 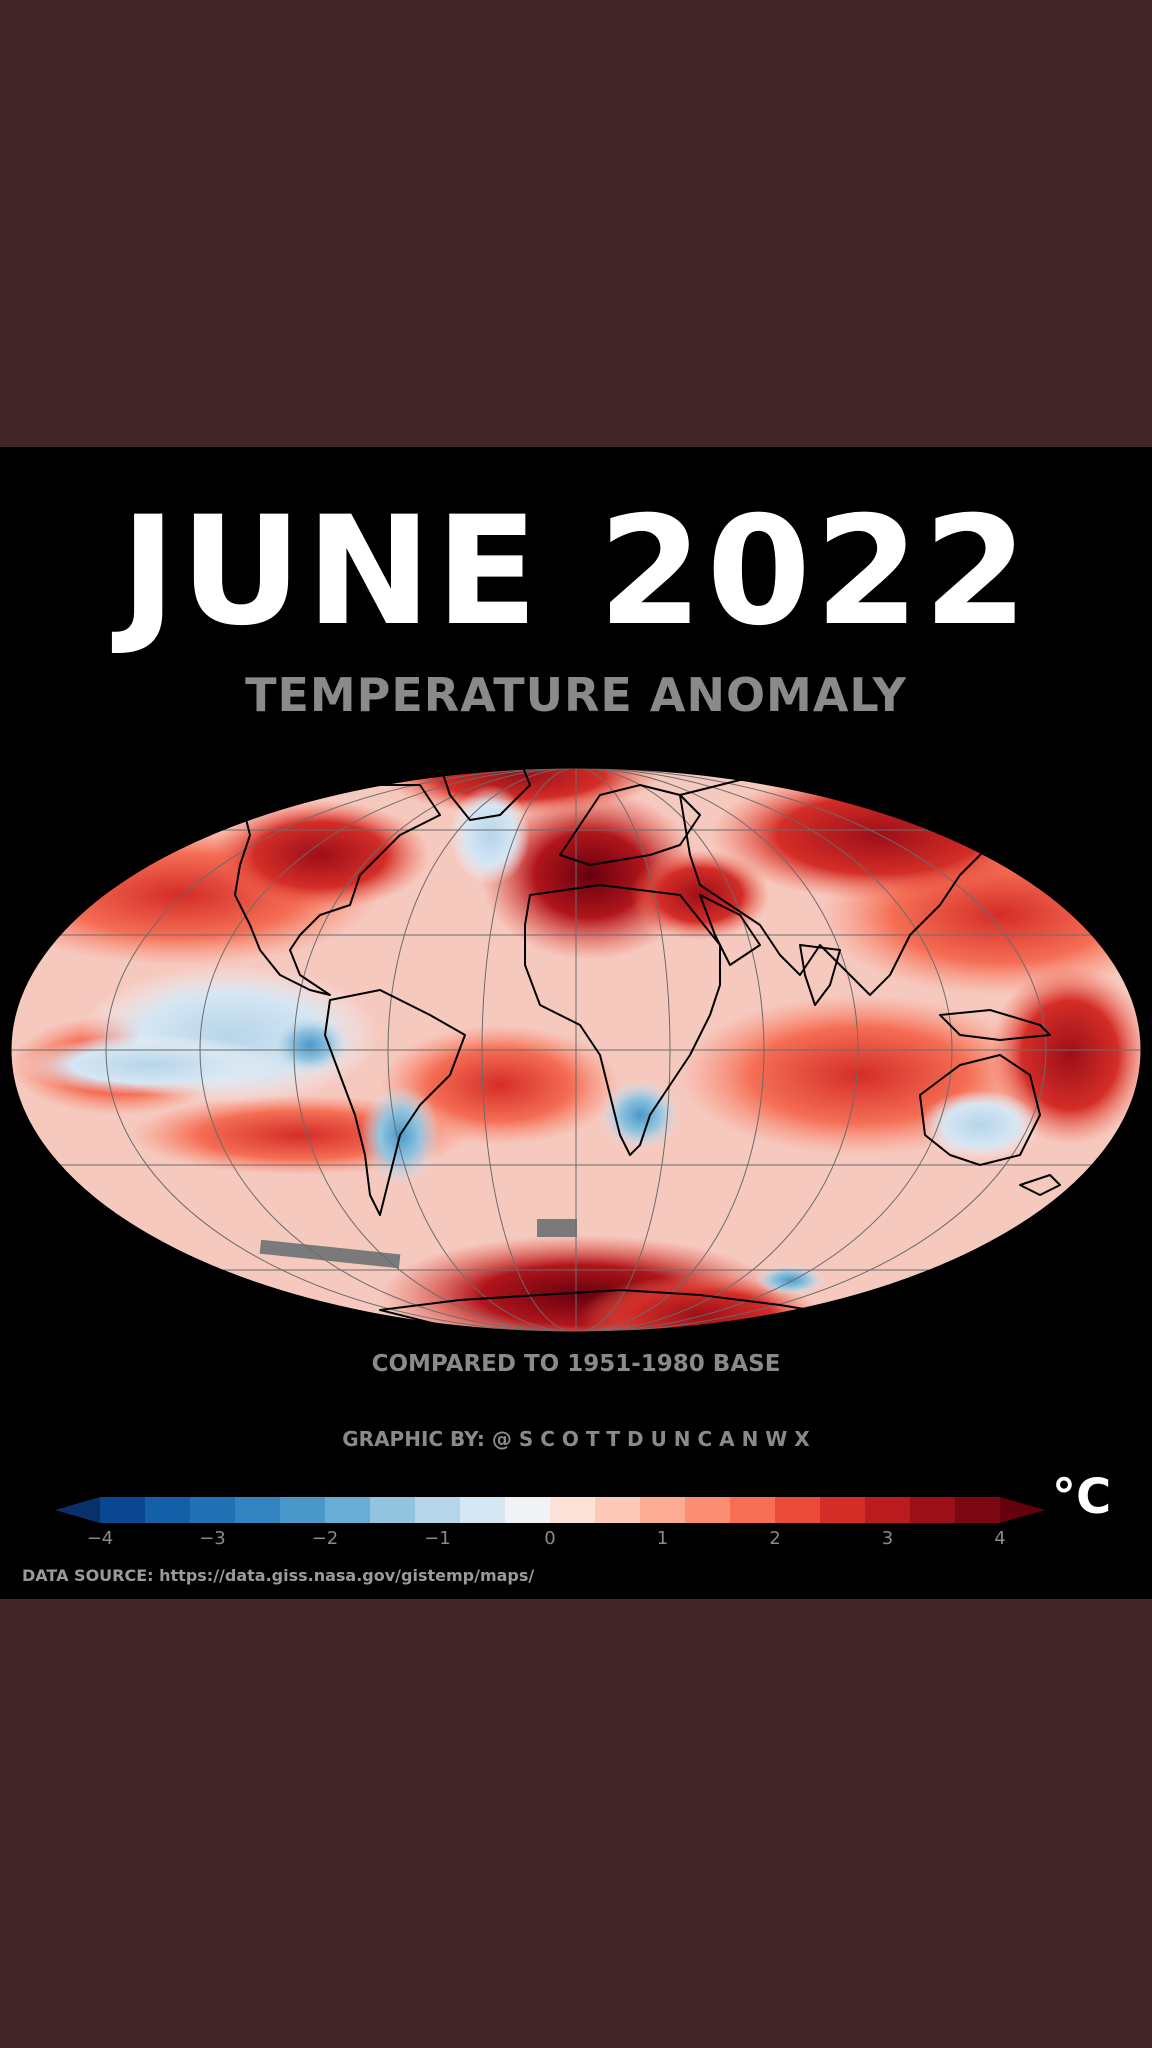 What do you see at coordinates (77, 1510) in the screenshot?
I see `colorbar-extend-min` at bounding box center [77, 1510].